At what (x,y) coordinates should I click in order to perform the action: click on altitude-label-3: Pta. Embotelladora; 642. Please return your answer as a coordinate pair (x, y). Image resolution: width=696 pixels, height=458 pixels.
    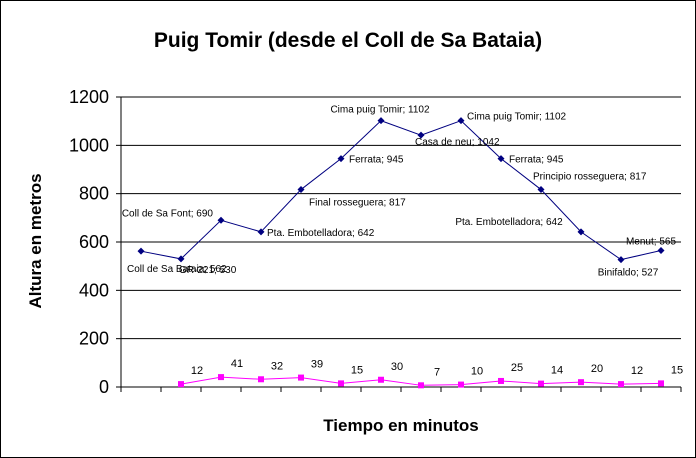
    Looking at the image, I should click on (321, 233).